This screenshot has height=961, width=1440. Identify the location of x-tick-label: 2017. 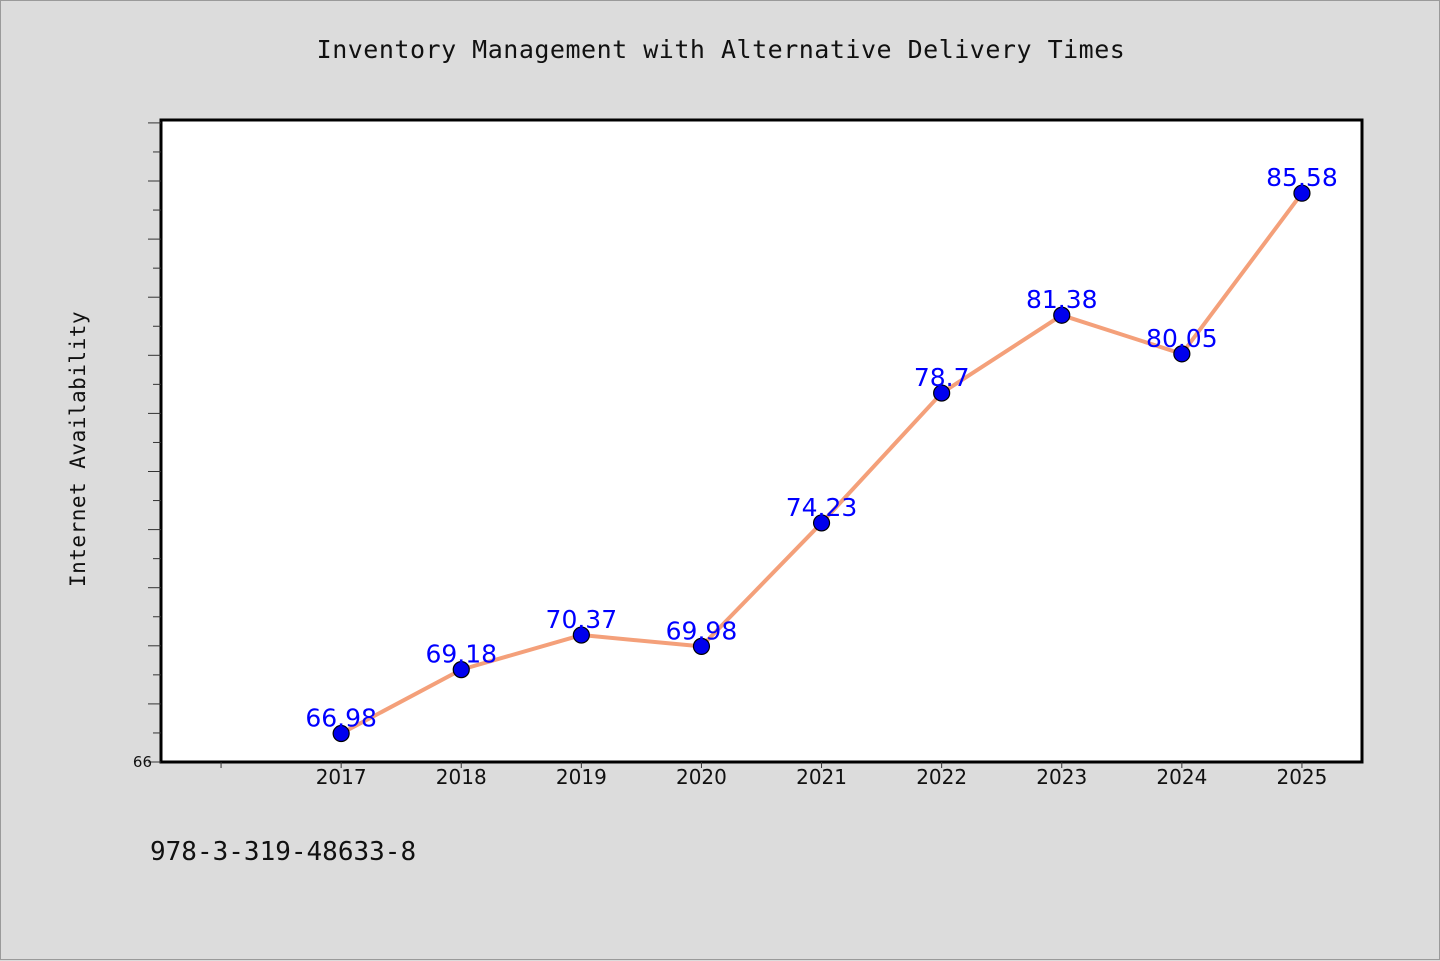
(341, 777).